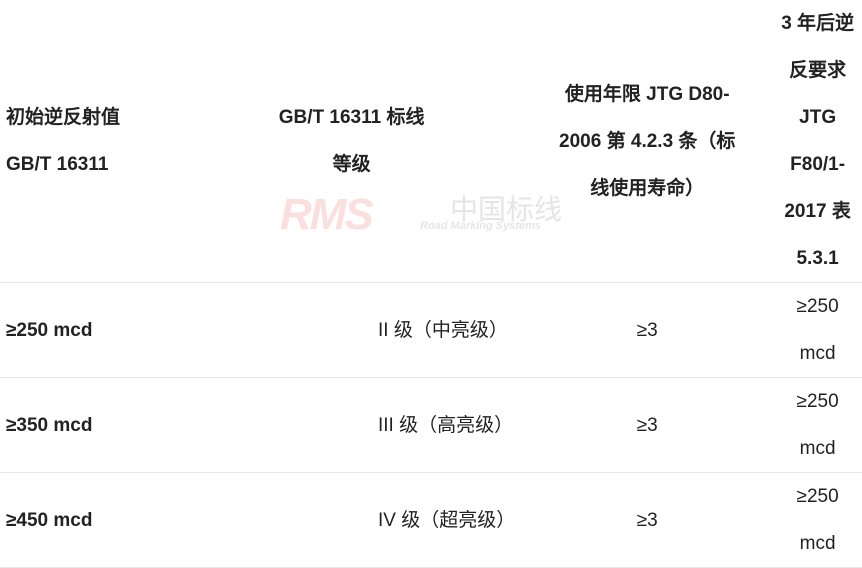  What do you see at coordinates (647, 94) in the screenshot?
I see `header-line: 使用年限 JTG D80-` at bounding box center [647, 94].